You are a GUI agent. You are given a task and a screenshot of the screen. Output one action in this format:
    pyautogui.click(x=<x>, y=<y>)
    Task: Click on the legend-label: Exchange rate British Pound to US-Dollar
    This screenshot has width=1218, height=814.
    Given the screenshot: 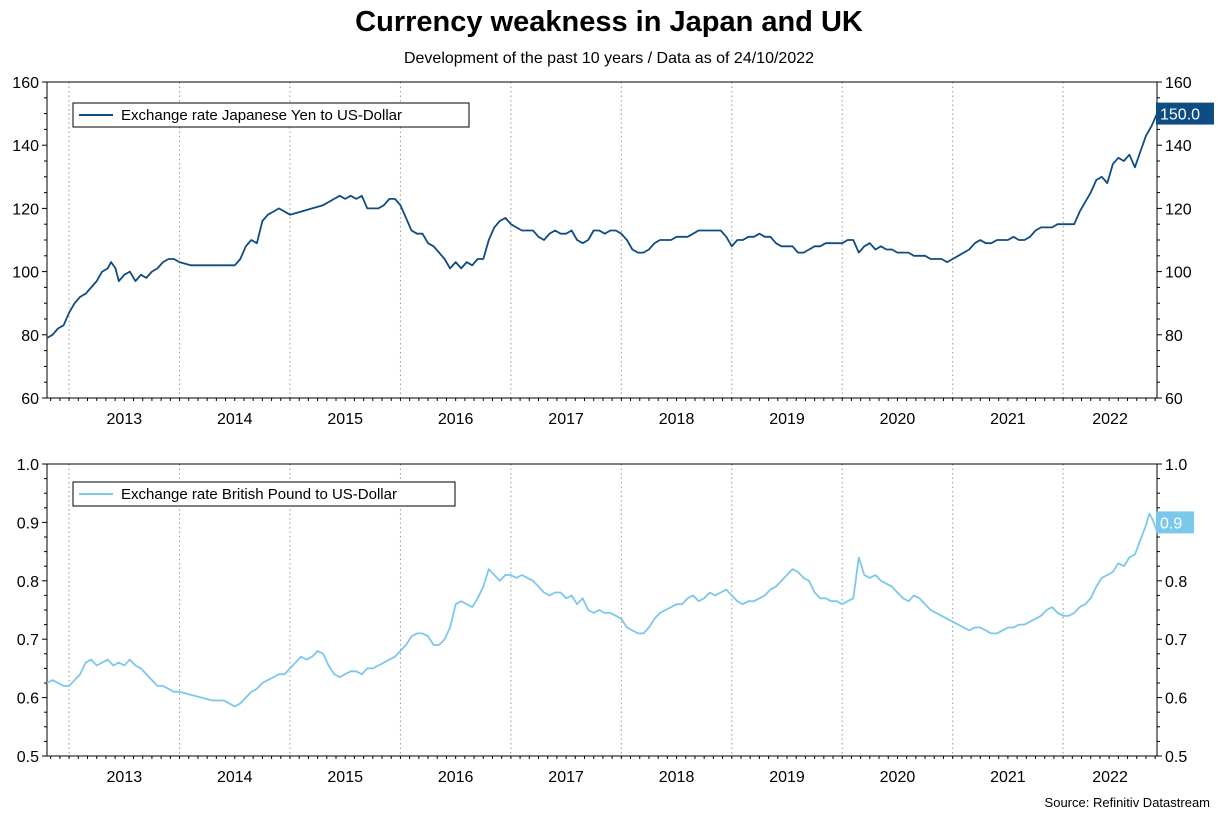 What is the action you would take?
    pyautogui.click(x=259, y=494)
    